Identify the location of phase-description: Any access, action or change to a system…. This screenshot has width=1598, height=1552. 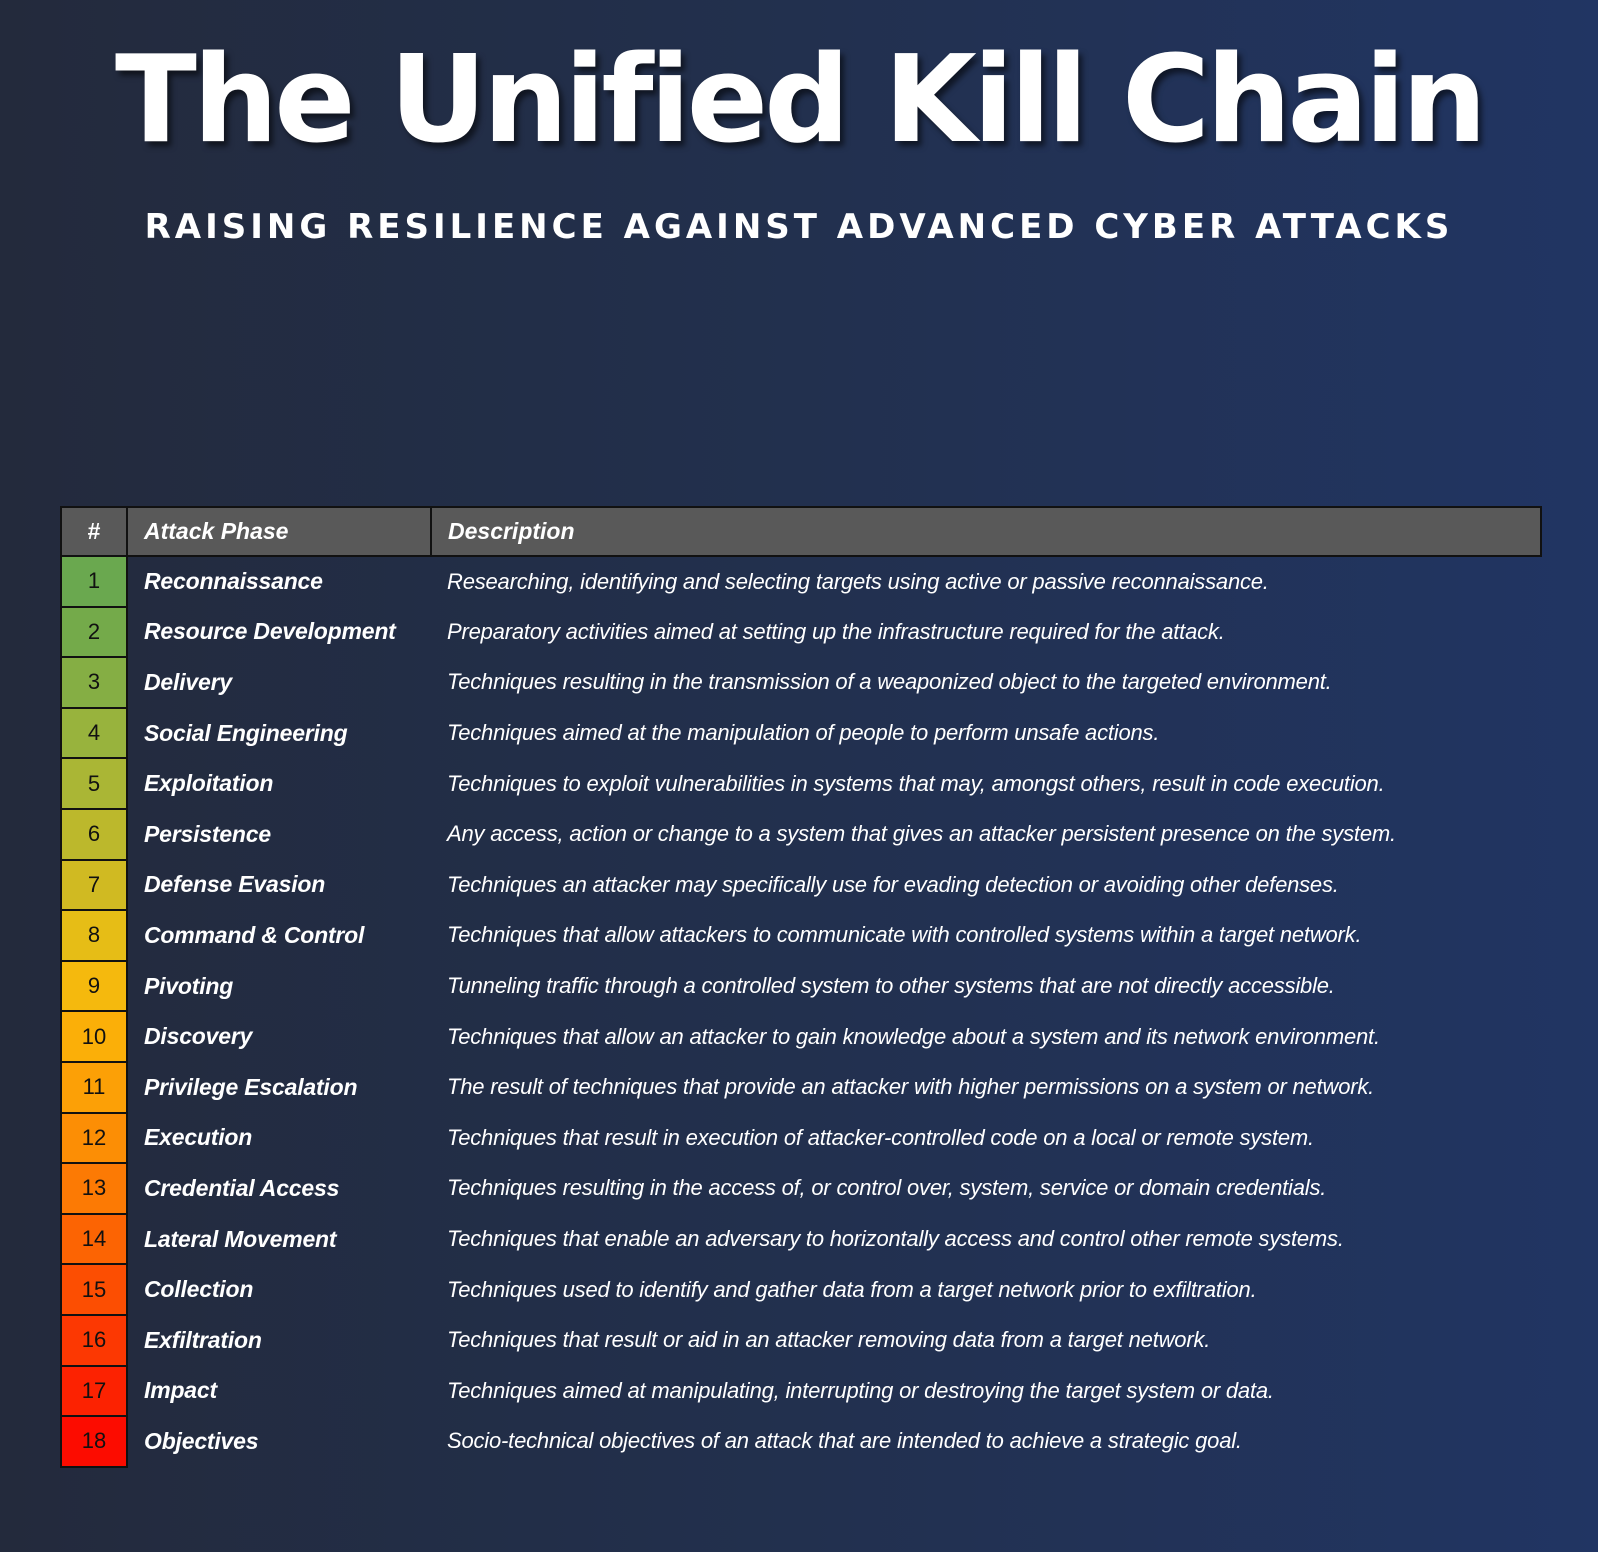
(921, 834).